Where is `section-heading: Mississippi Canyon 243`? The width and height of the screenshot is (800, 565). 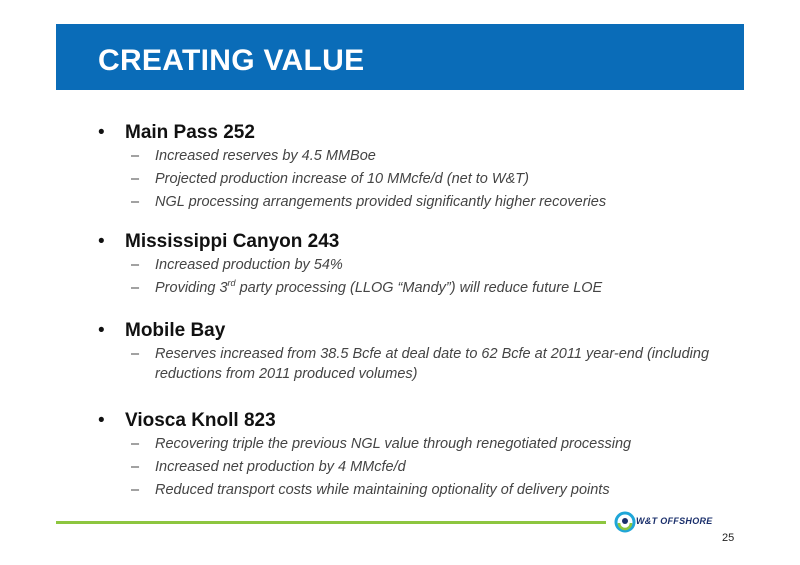 section-heading: Mississippi Canyon 243 is located at coordinates (232, 241).